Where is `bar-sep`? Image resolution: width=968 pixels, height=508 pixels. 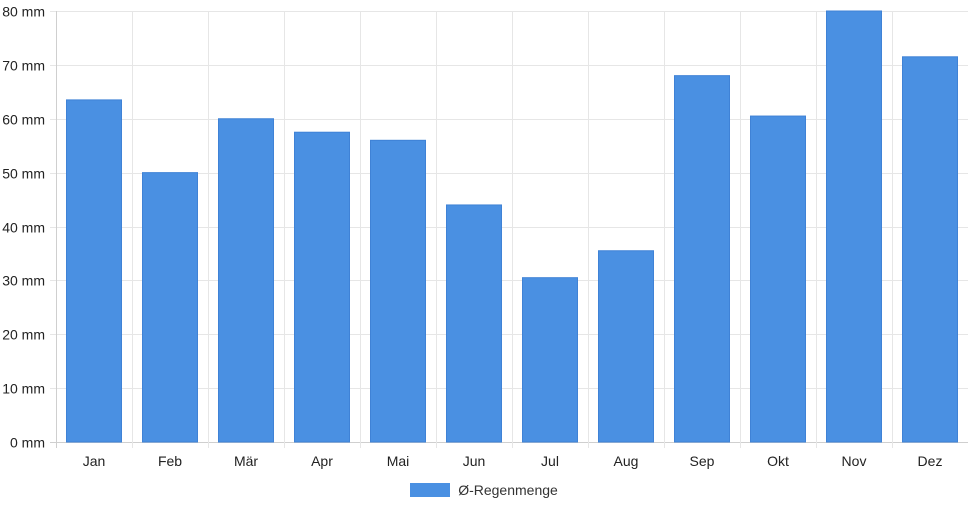
bar-sep is located at coordinates (702, 259).